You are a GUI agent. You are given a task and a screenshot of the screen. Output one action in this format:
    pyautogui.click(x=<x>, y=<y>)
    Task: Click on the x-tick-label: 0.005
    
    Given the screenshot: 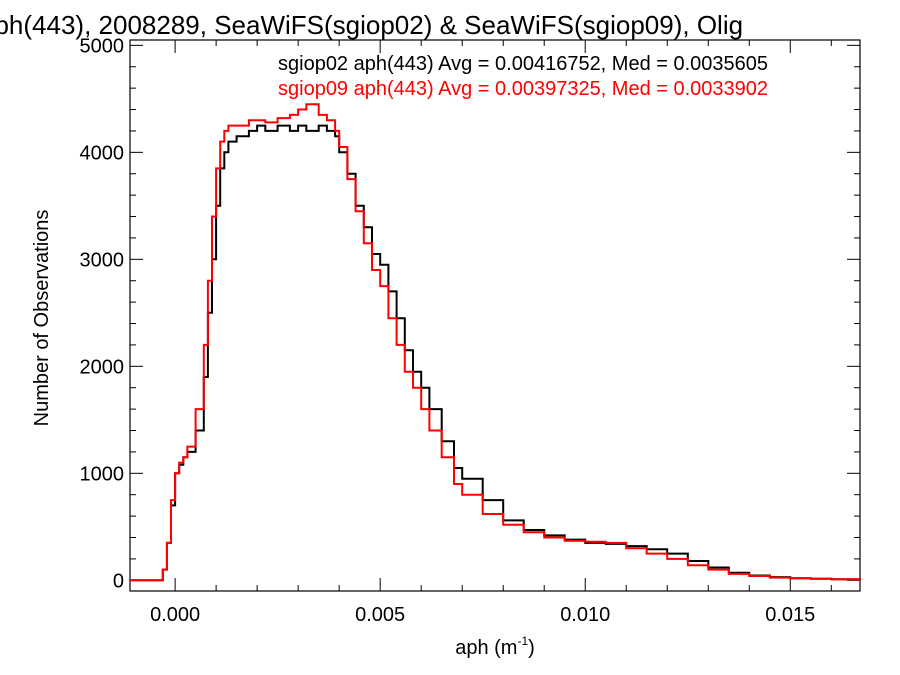 What is the action you would take?
    pyautogui.click(x=380, y=615)
    